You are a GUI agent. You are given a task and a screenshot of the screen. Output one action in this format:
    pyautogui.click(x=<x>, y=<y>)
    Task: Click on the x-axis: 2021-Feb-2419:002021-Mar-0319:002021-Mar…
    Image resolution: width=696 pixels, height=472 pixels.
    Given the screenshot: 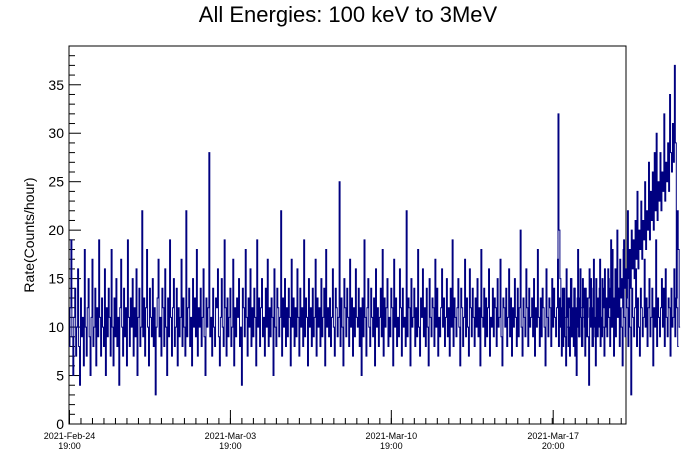 What is the action you would take?
    pyautogui.click(x=333, y=430)
    